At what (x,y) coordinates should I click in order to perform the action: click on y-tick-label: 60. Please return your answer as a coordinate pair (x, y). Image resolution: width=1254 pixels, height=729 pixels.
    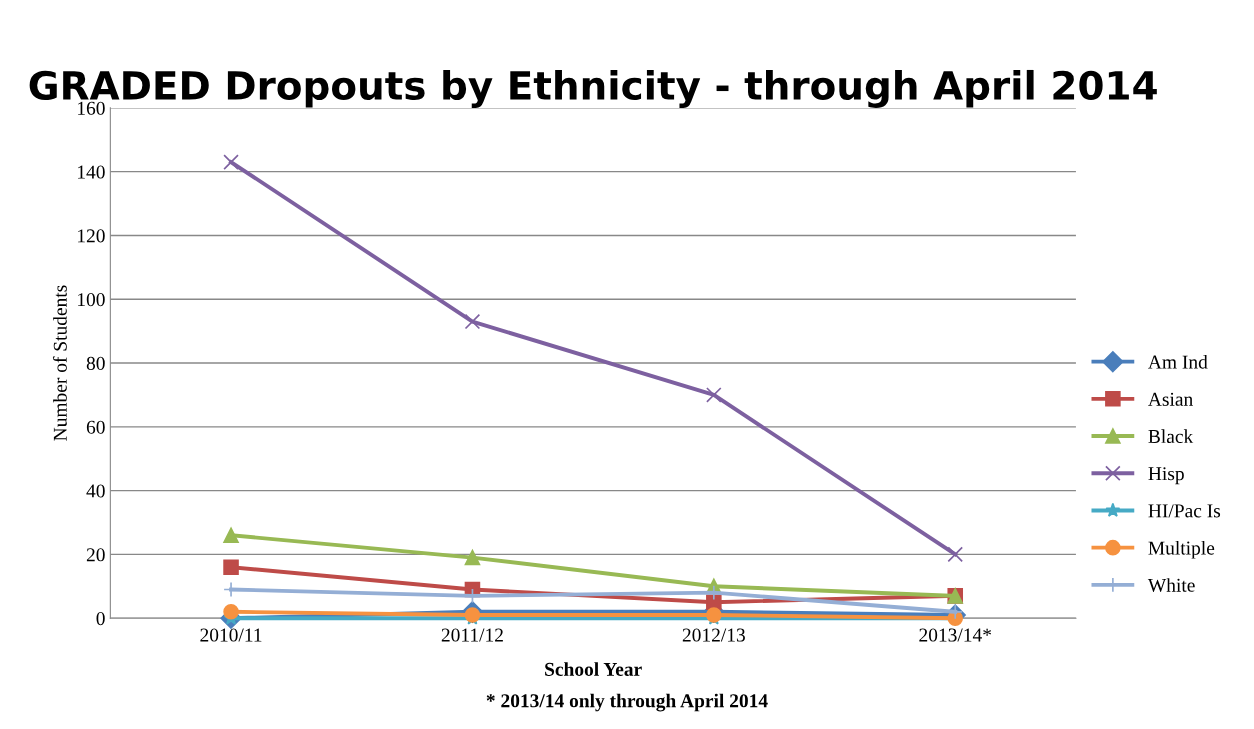
    Looking at the image, I should click on (95, 427).